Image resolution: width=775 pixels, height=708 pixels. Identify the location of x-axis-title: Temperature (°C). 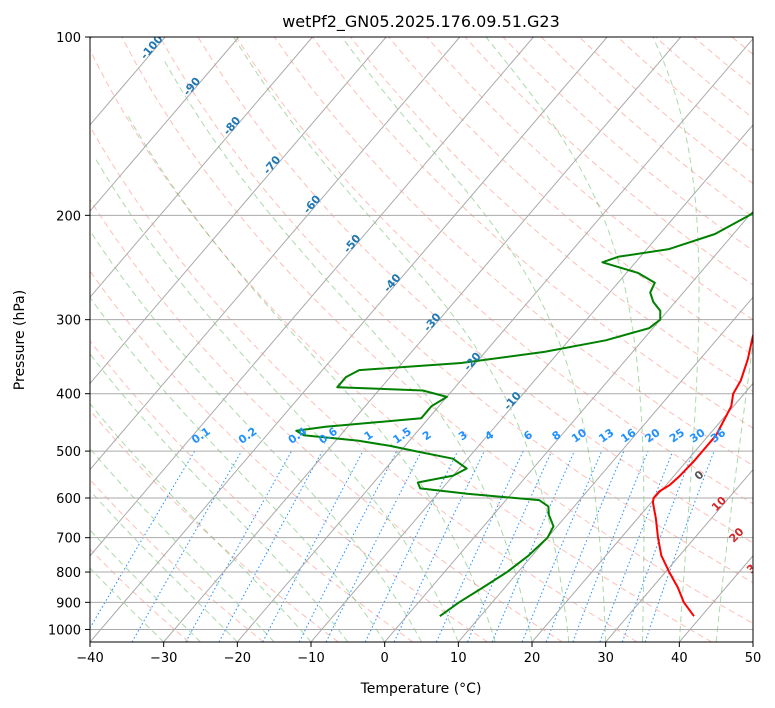
(421, 689).